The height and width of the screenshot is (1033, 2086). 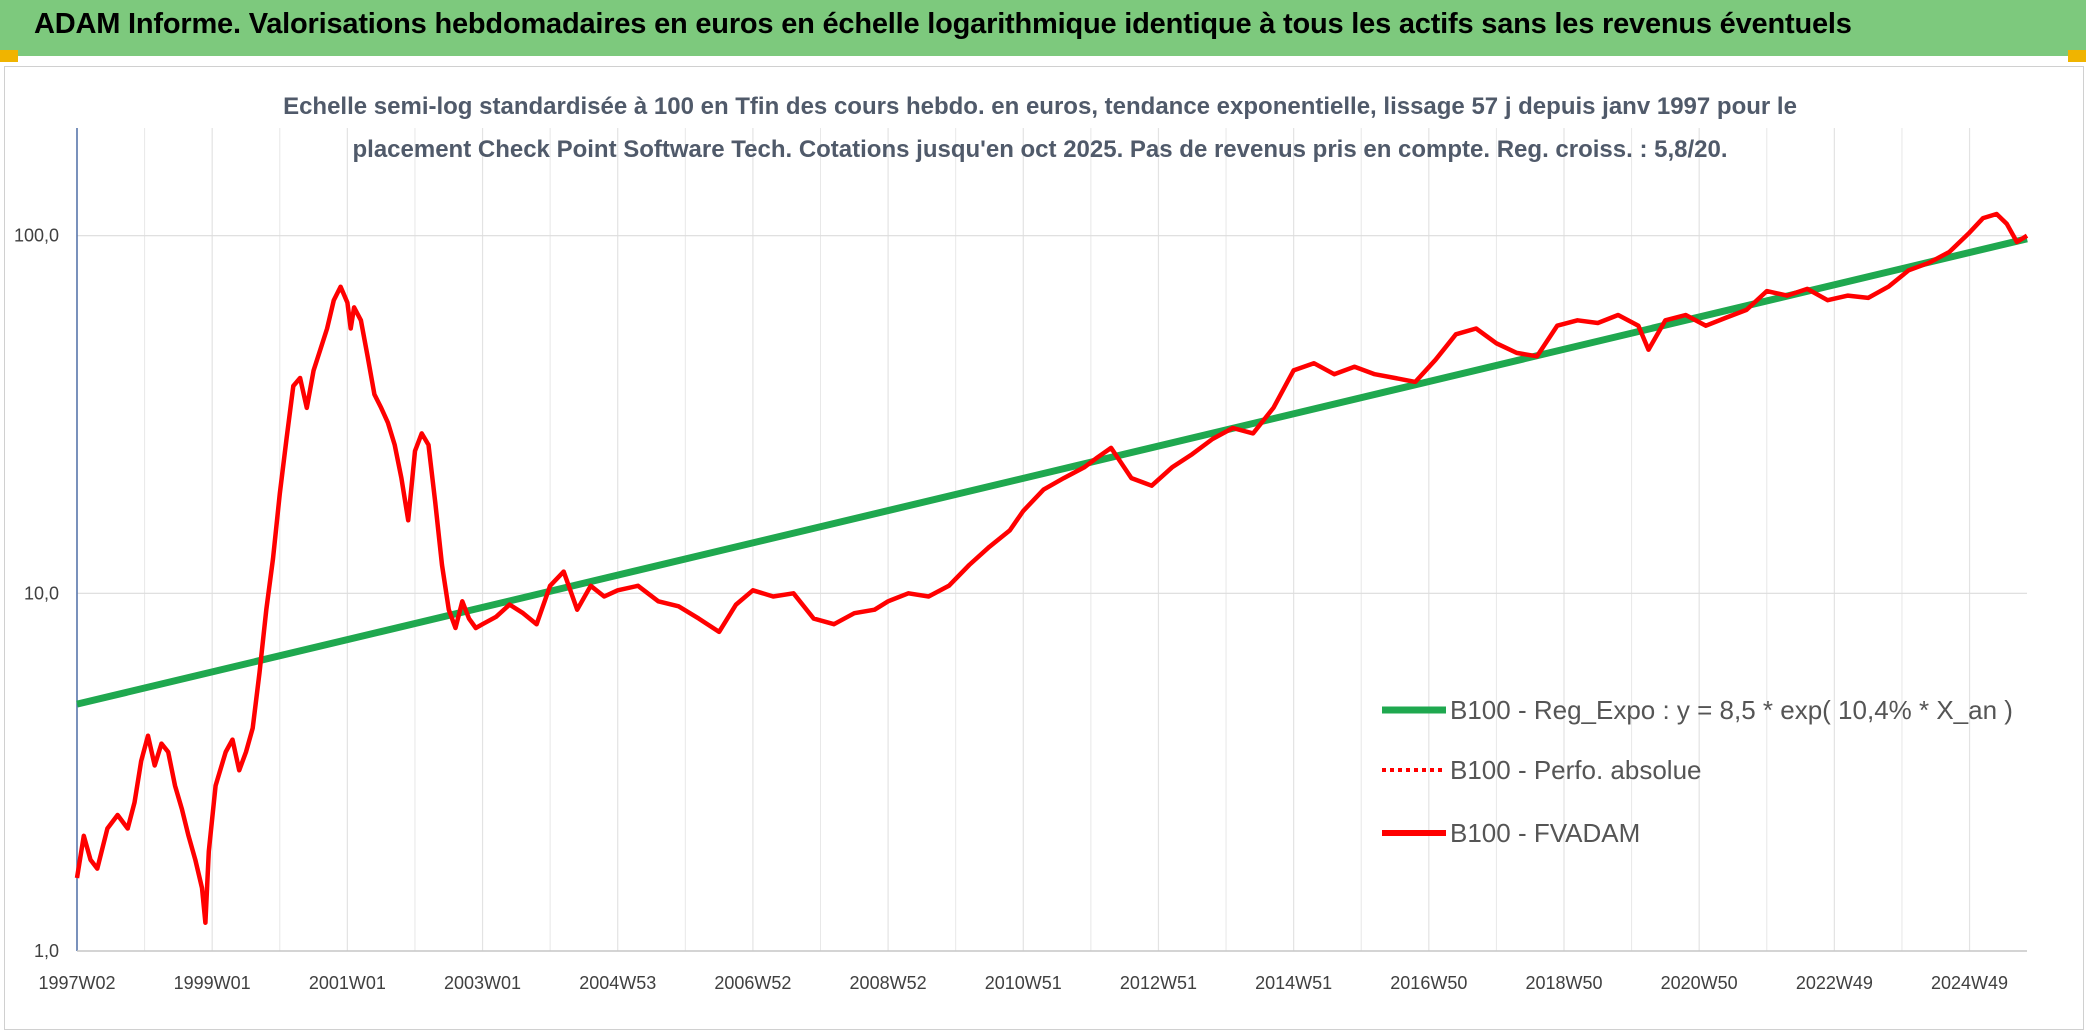 What do you see at coordinates (482, 983) in the screenshot?
I see `x-tick-label: 2003W01` at bounding box center [482, 983].